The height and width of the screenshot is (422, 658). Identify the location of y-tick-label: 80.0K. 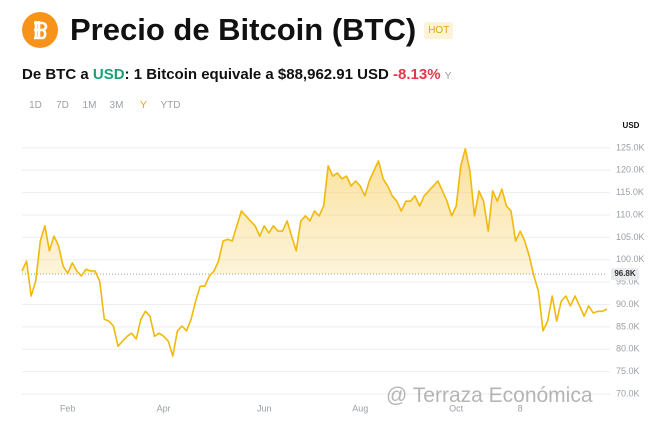
(628, 349).